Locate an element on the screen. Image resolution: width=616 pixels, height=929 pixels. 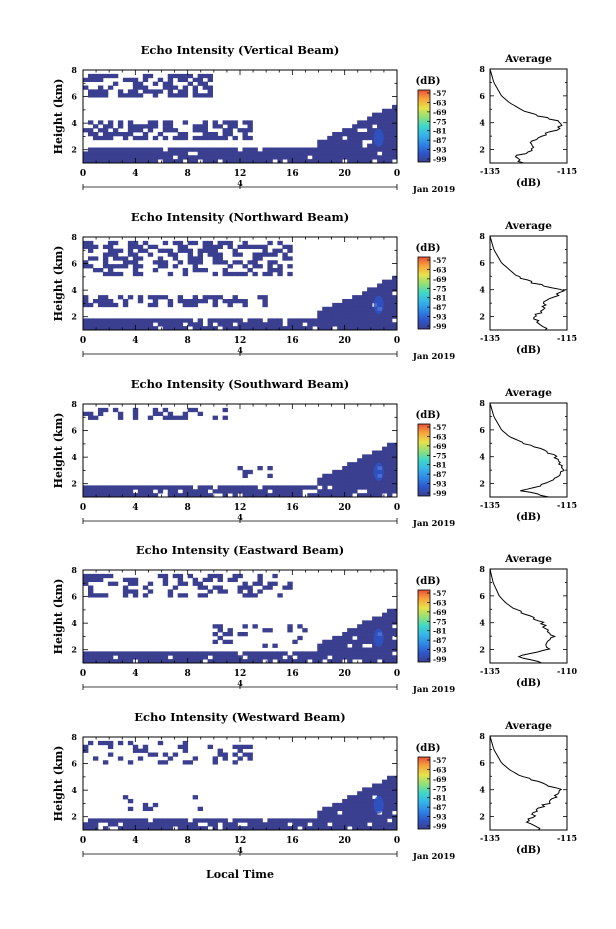
average-y-tick-label: 2 is located at coordinates (482, 150).